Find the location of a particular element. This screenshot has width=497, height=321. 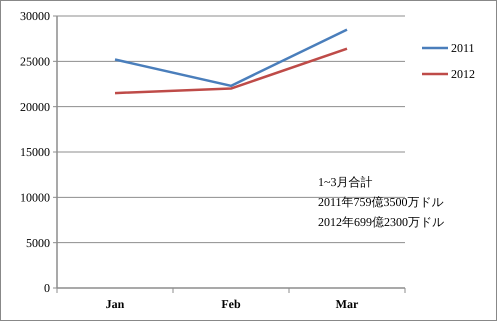

annotation: 2012年699億2300万ドル is located at coordinates (381, 222).